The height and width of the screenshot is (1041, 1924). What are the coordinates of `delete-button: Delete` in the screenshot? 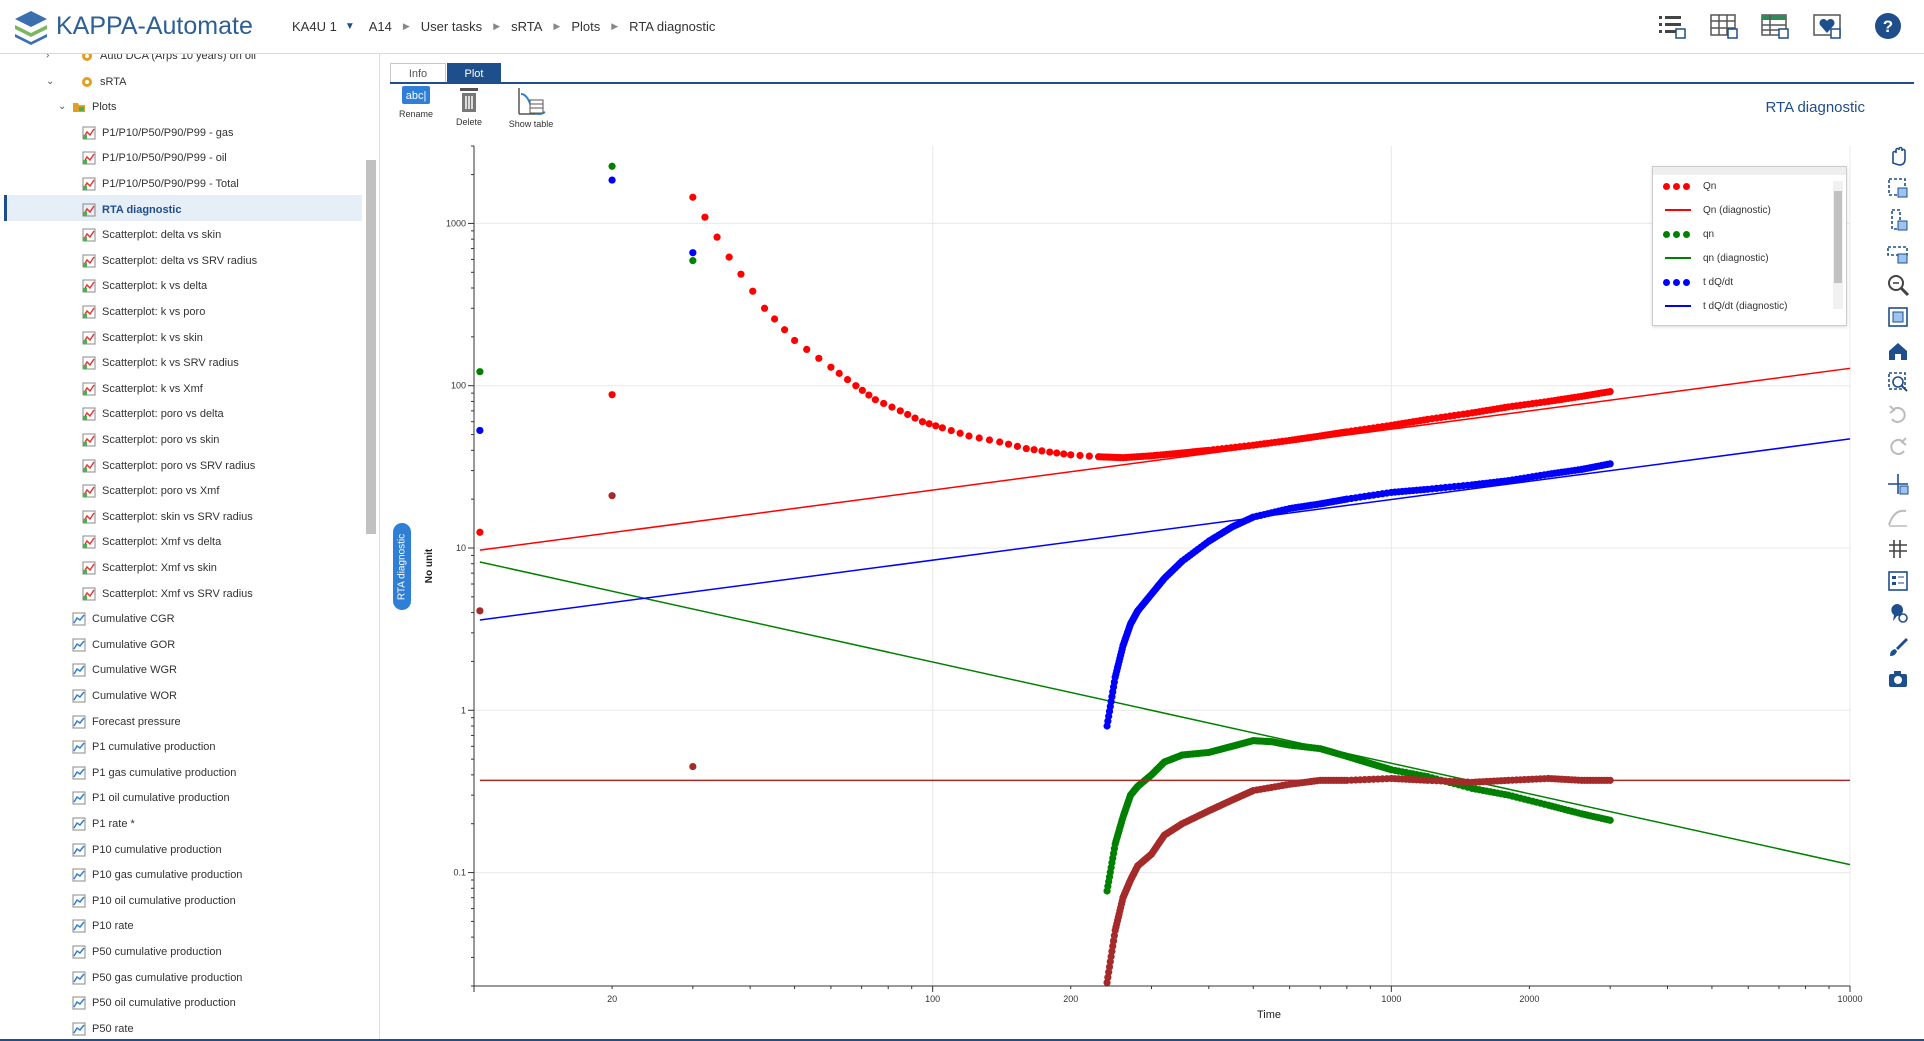 It's located at (469, 106).